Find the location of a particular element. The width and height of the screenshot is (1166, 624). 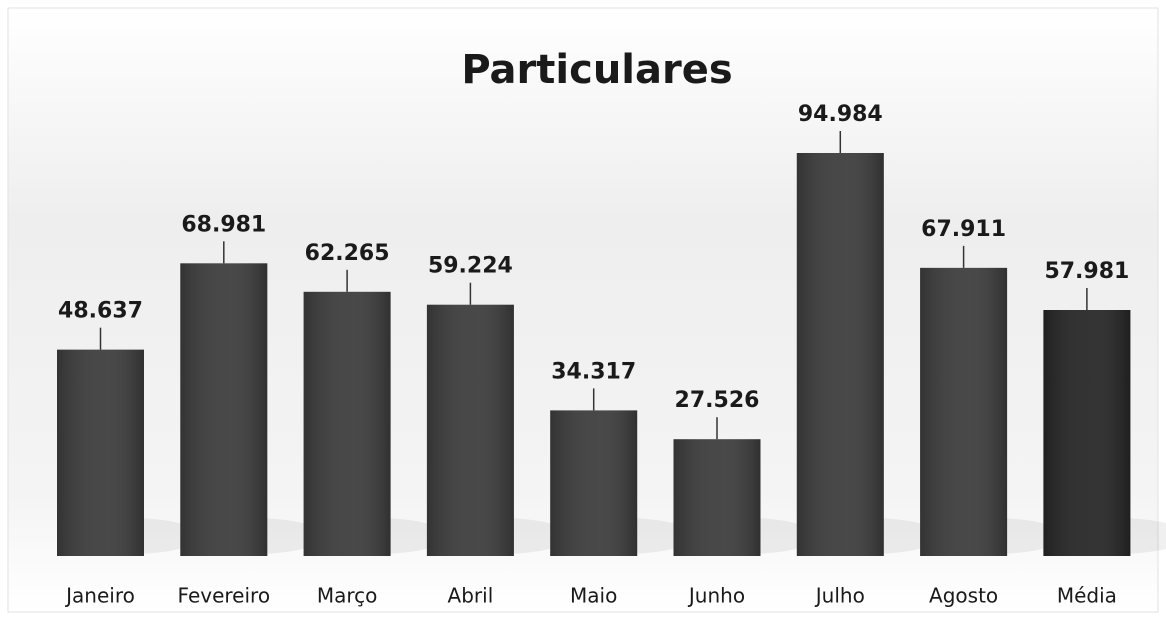

x-tick-label: Junho is located at coordinates (716, 596).